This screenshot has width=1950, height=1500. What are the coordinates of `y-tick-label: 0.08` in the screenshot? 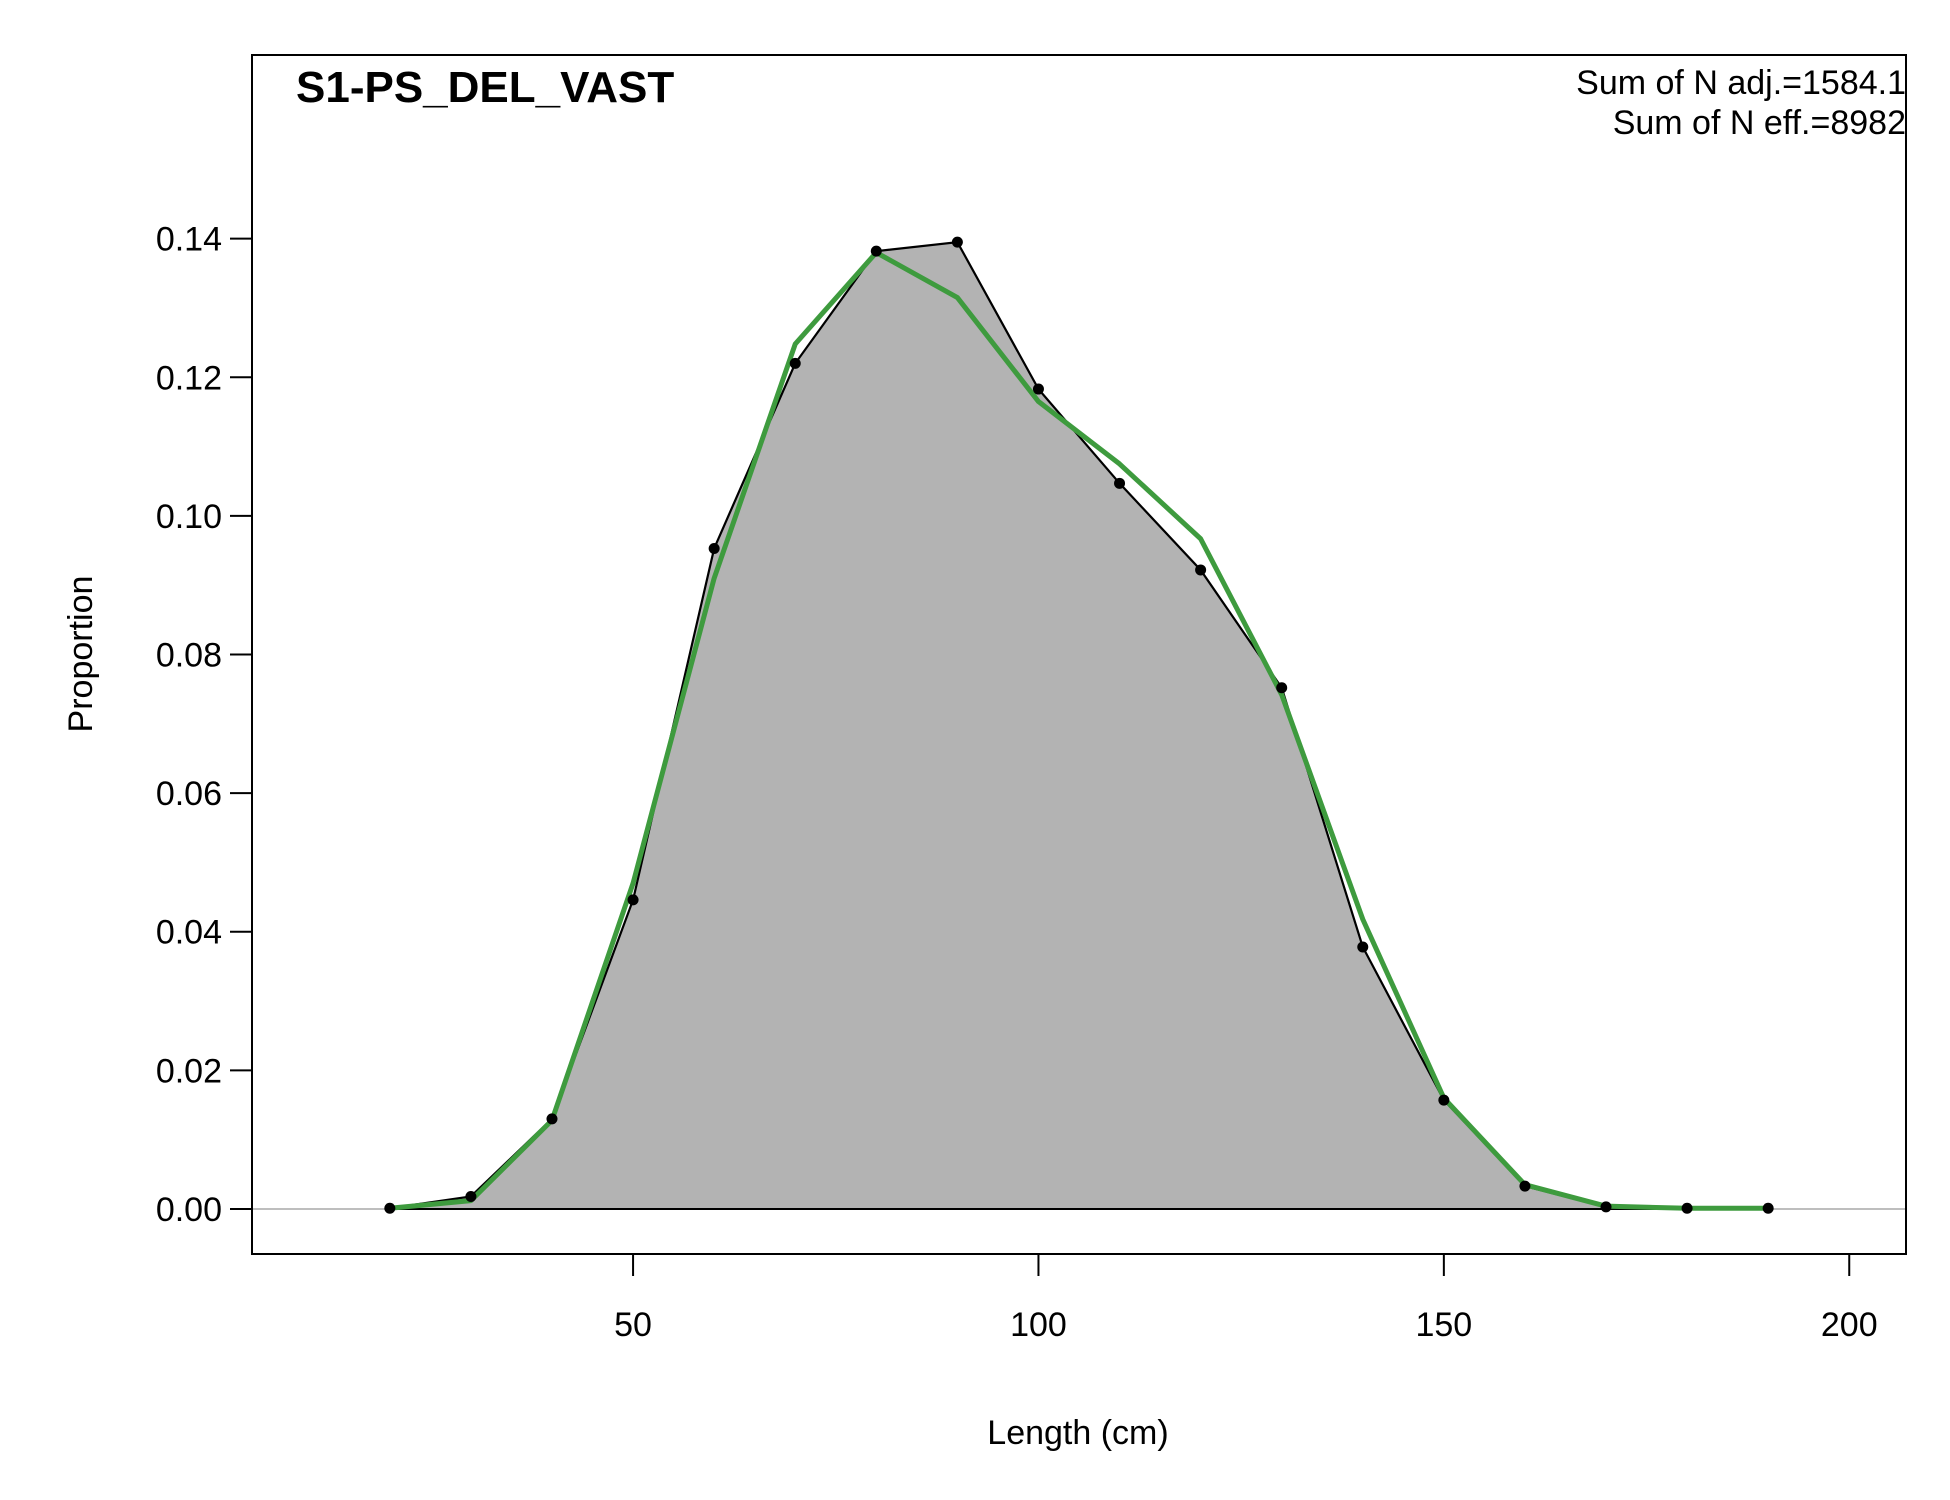 It's located at (189, 656).